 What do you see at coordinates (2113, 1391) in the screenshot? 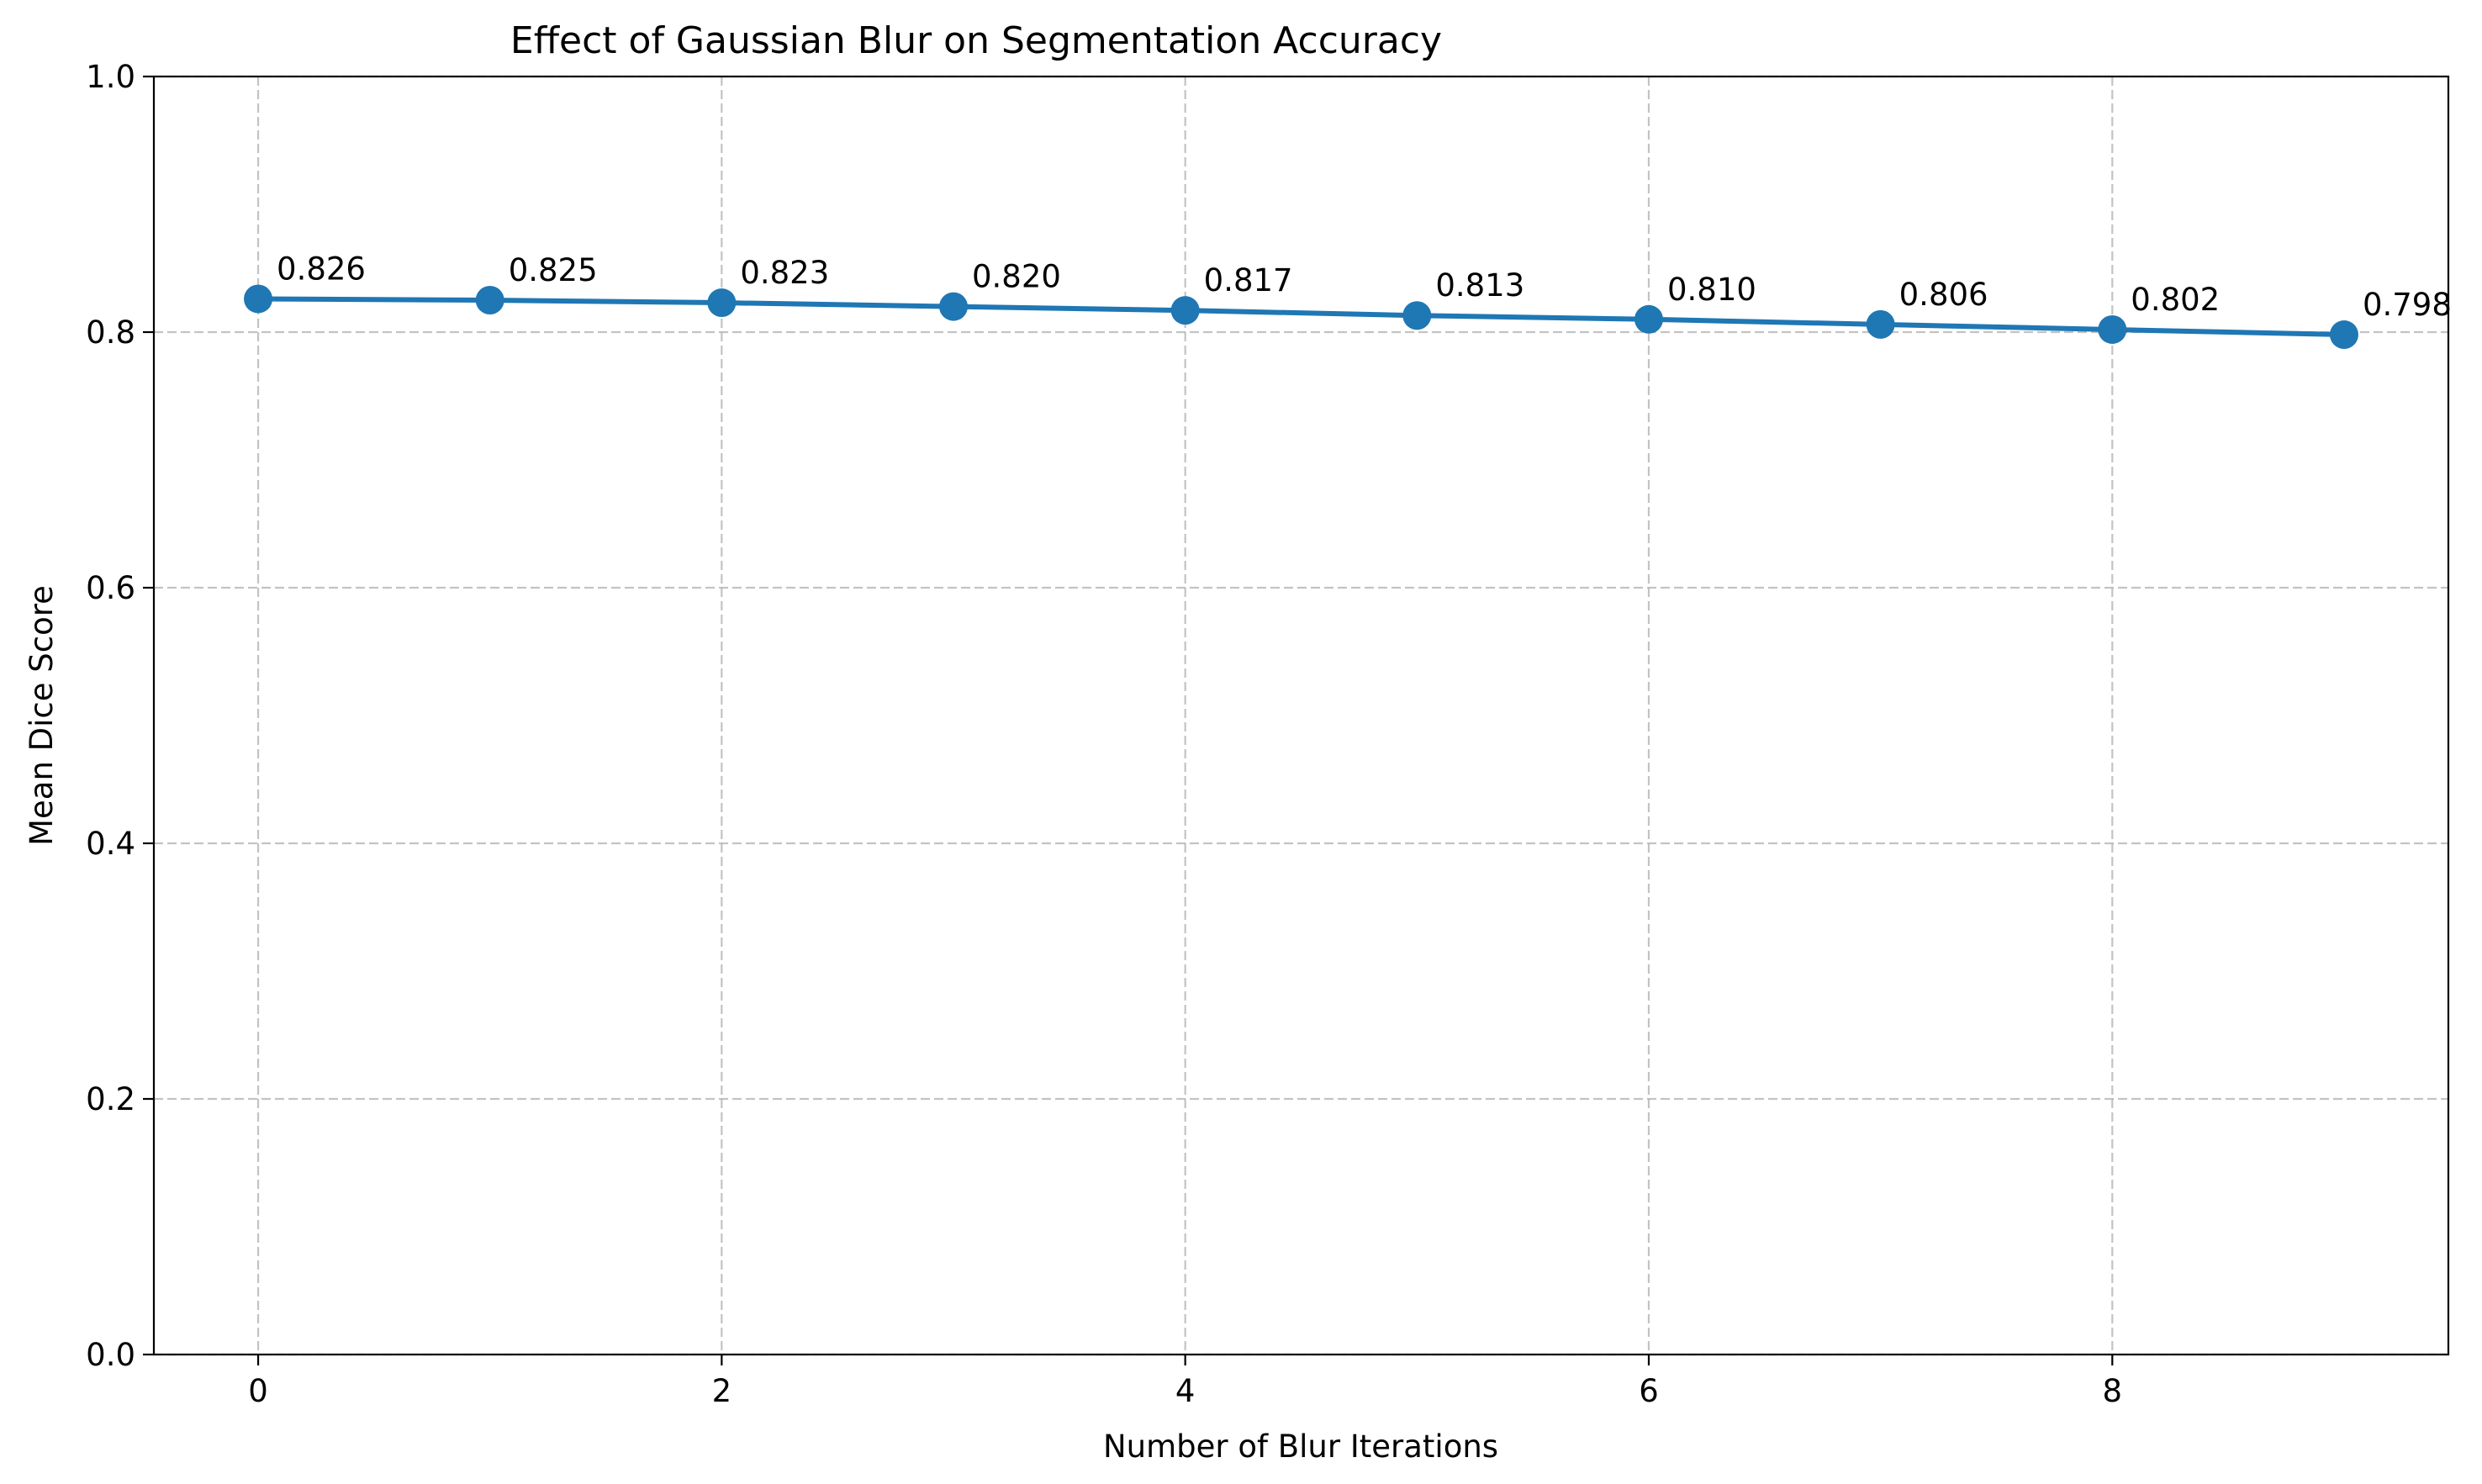
I see `x-tick-label: 8` at bounding box center [2113, 1391].